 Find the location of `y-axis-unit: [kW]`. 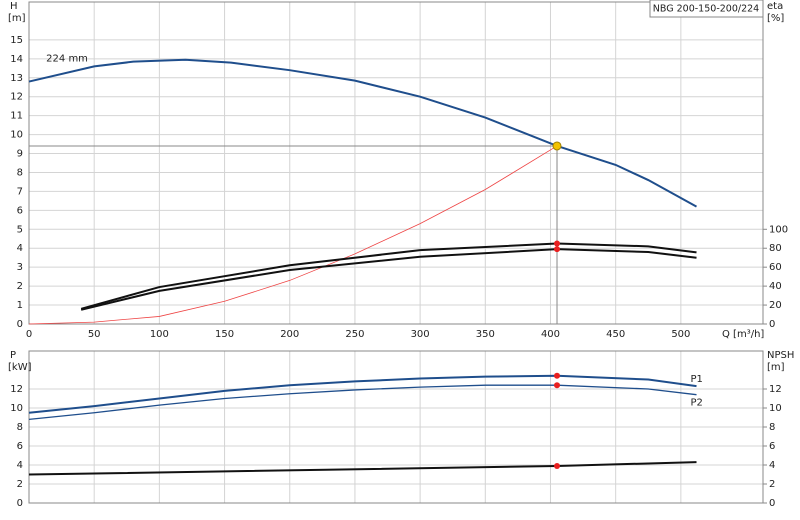

y-axis-unit: [kW] is located at coordinates (20, 367).